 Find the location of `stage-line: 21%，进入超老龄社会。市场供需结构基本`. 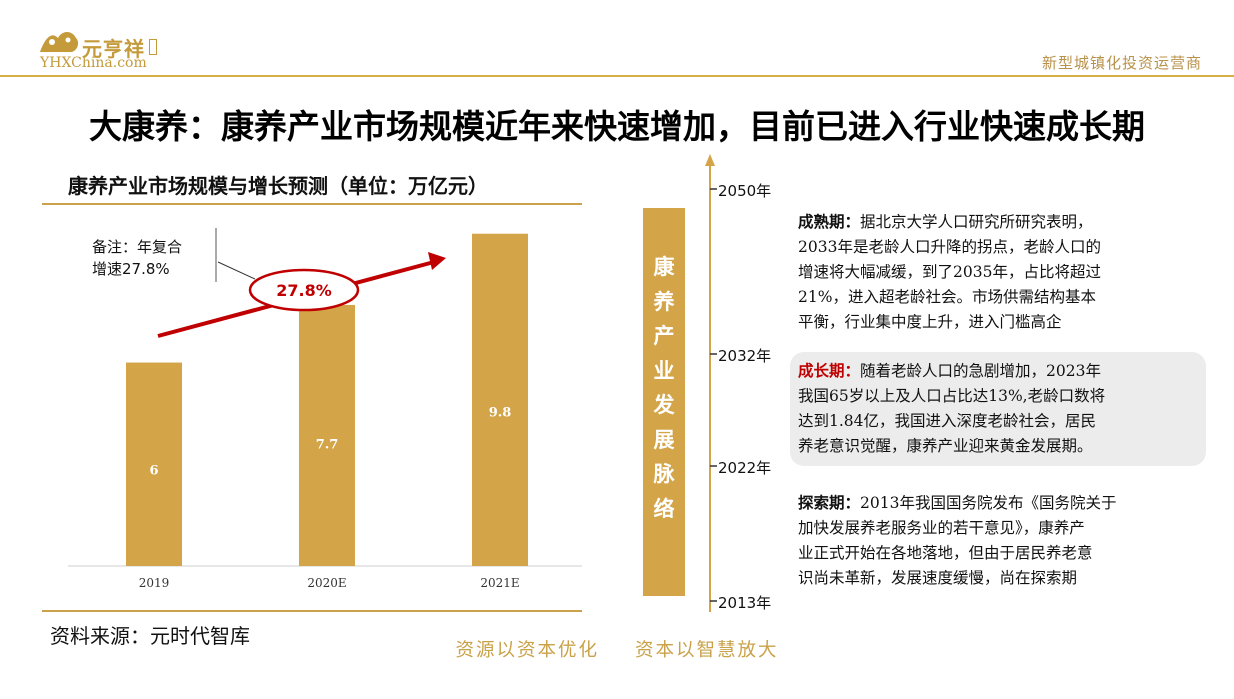

stage-line: 21%，进入超老龄社会。市场供需结构基本 is located at coordinates (947, 297).